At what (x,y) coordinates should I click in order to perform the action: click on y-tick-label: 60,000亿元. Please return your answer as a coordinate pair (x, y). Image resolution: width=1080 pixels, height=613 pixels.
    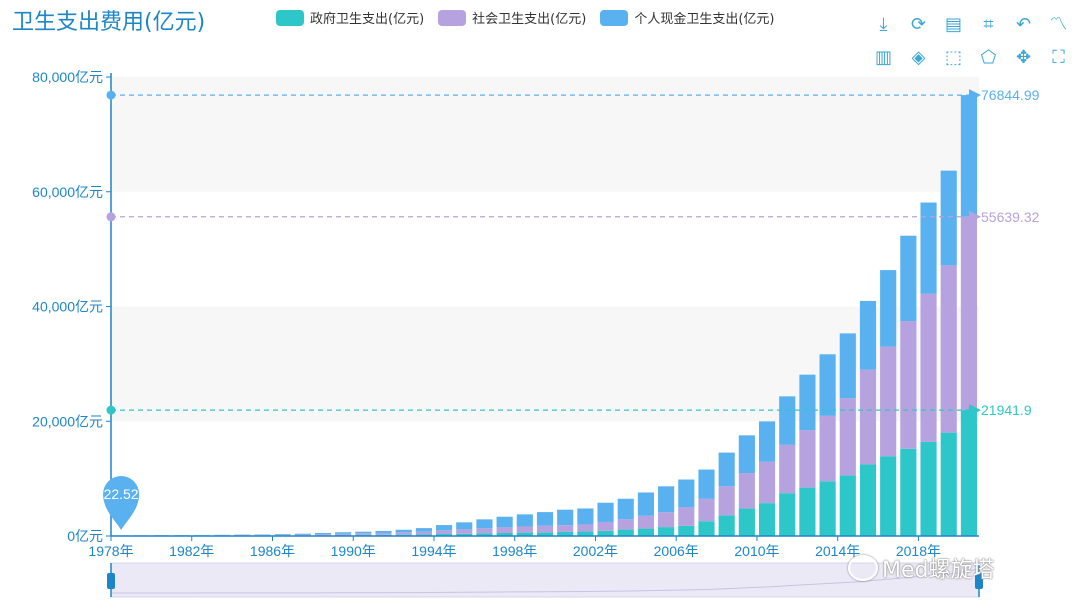
    Looking at the image, I should click on (67, 192).